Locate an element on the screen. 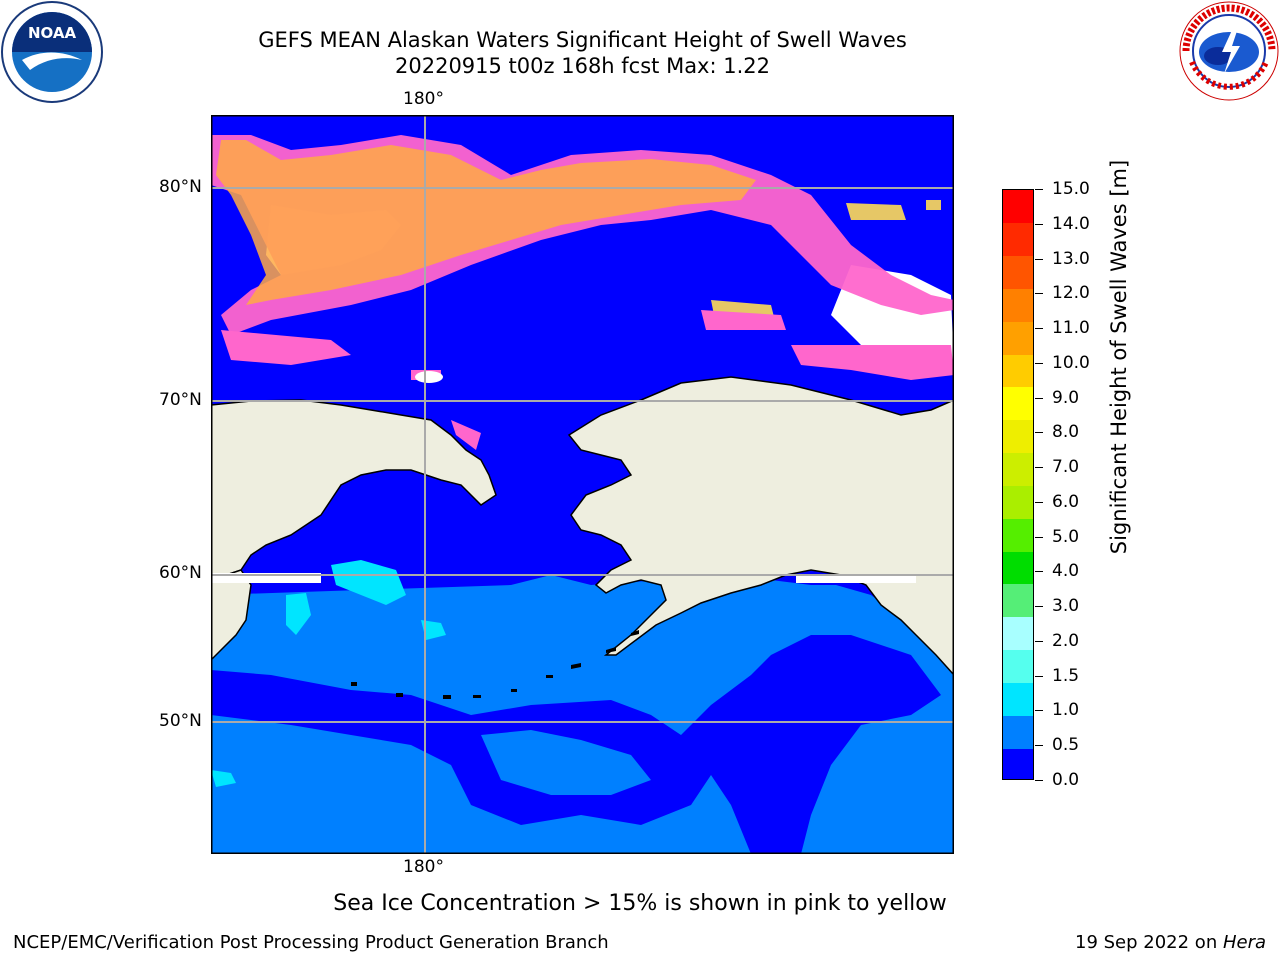 The width and height of the screenshot is (1280, 960). national-weather-service-logo-icon is located at coordinates (1229, 51).